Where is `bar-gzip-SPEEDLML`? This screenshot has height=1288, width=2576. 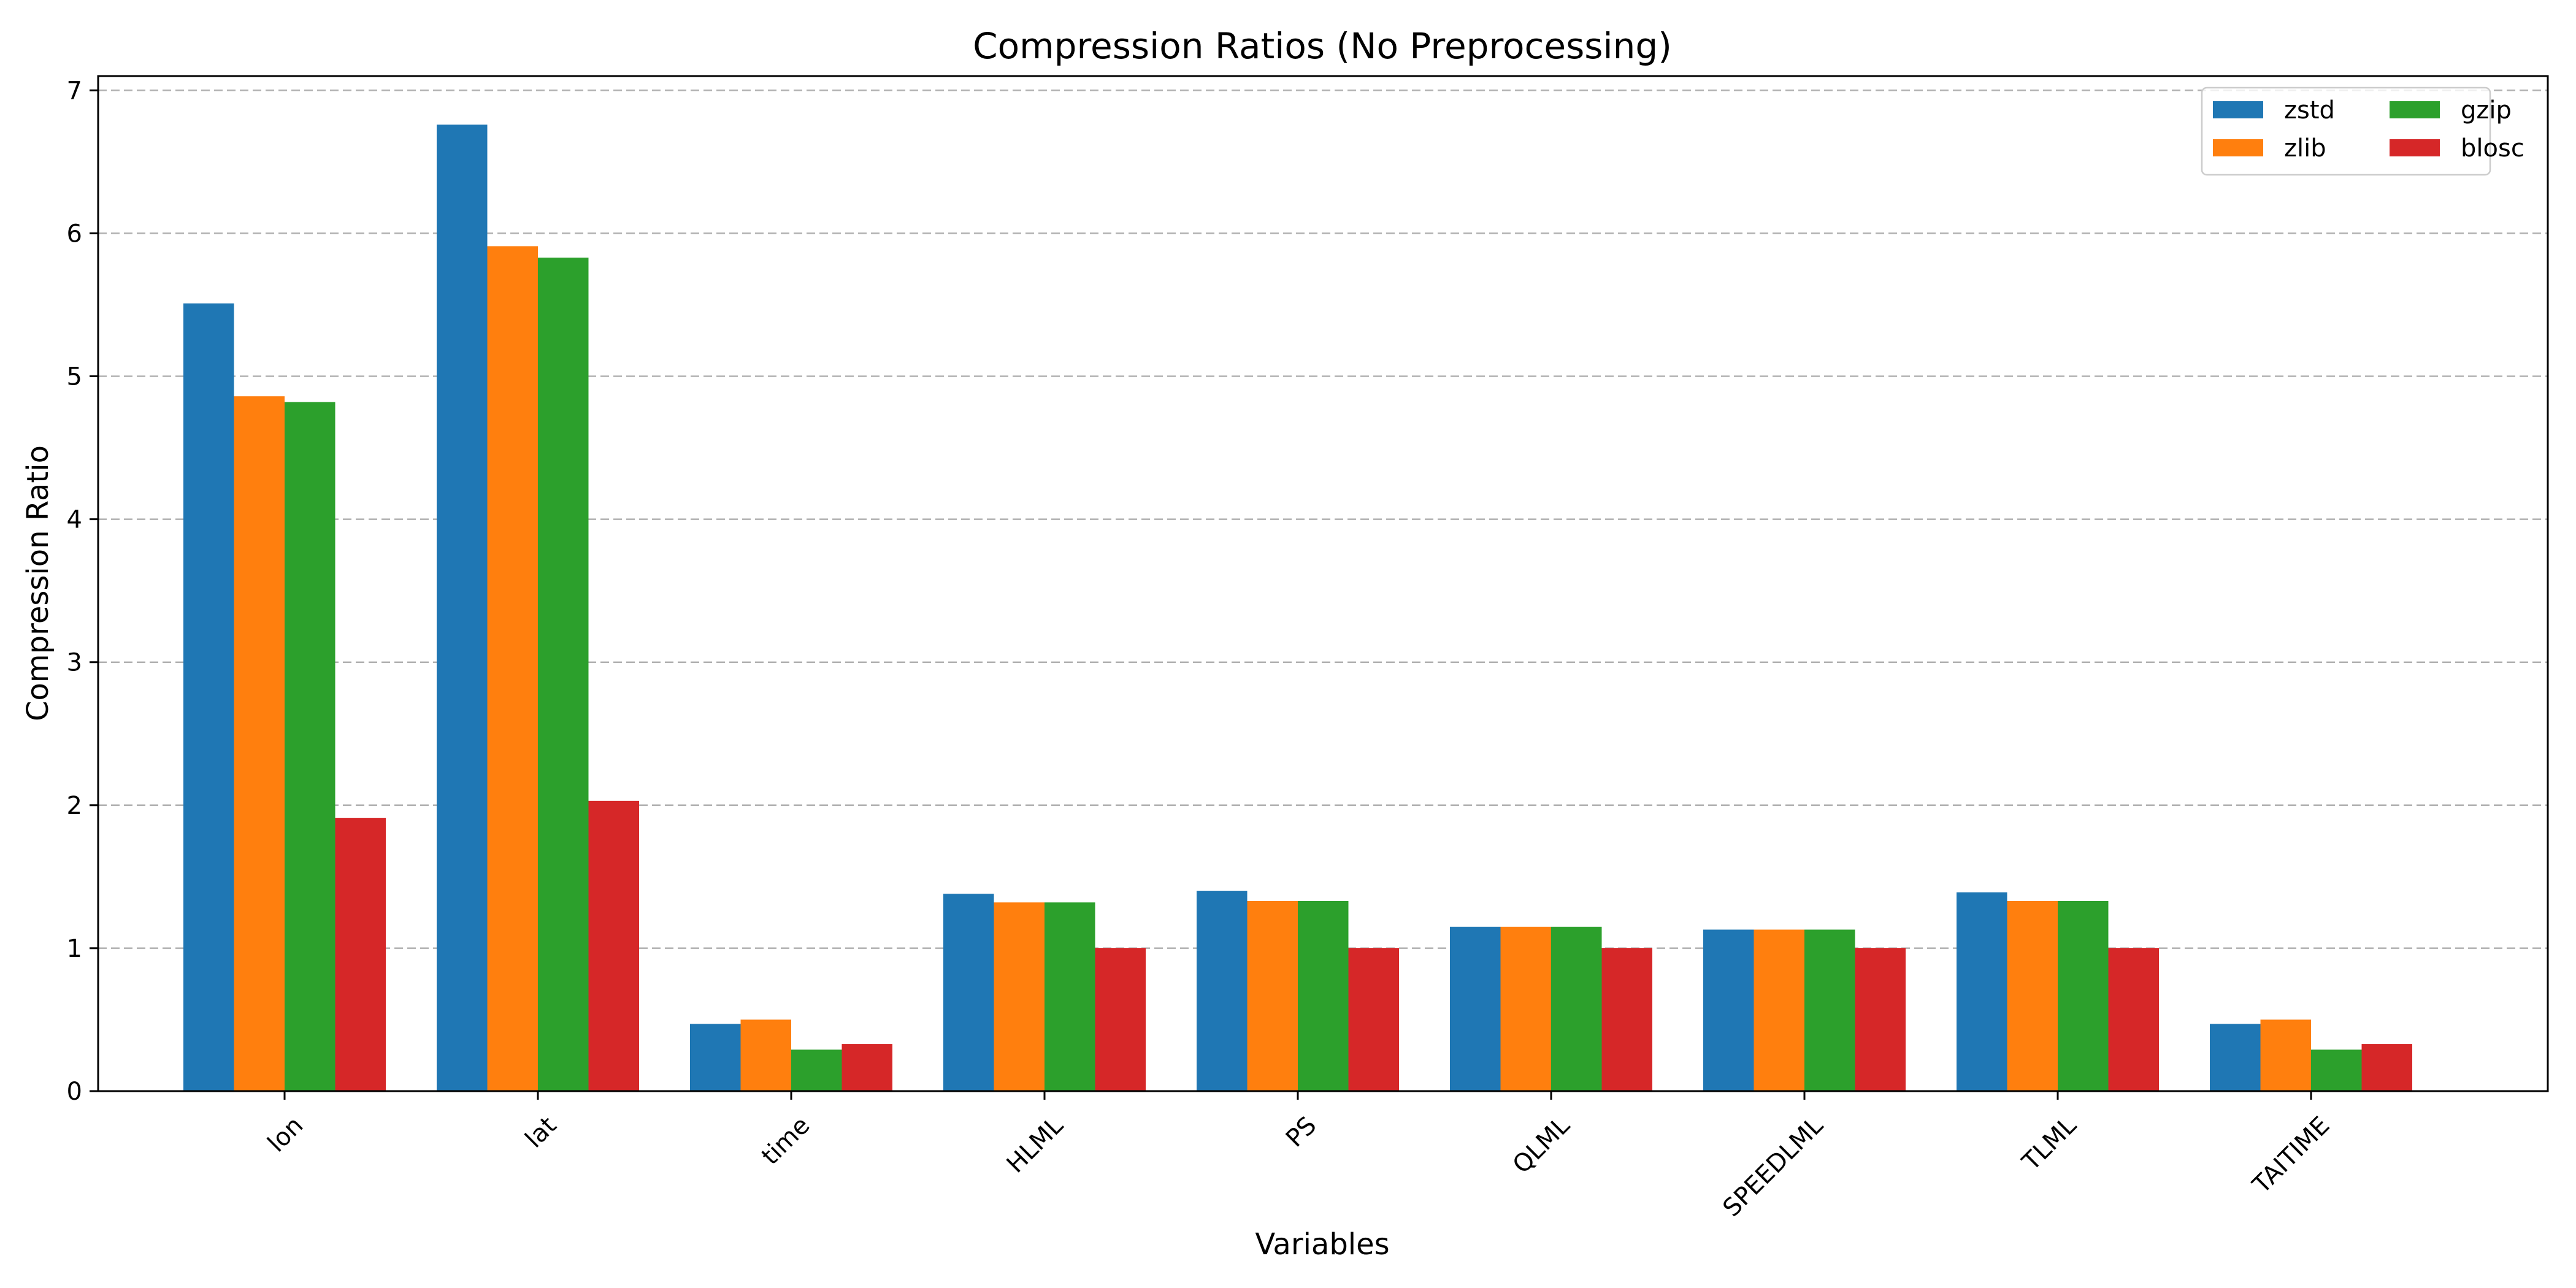 bar-gzip-SPEEDLML is located at coordinates (1829, 1010).